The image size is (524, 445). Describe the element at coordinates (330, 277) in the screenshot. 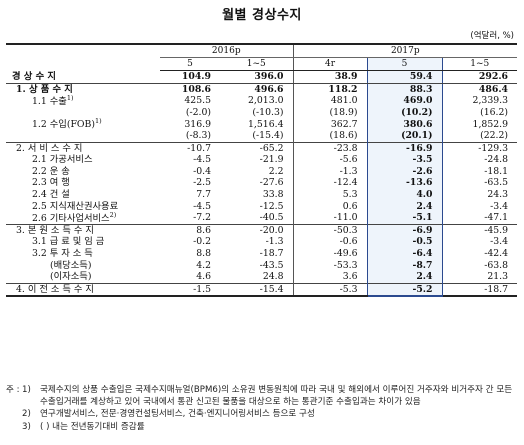

I see `table-cell: 3.6` at that location.